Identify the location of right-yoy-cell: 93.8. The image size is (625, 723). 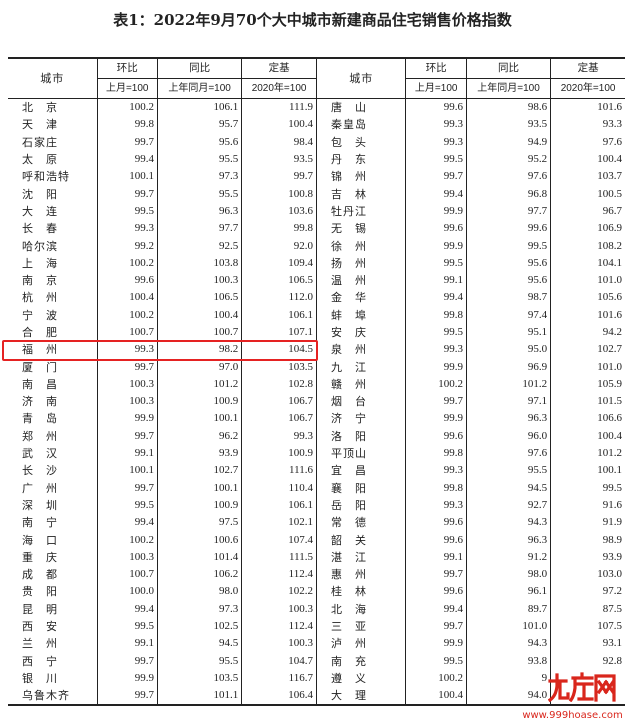
(508, 661).